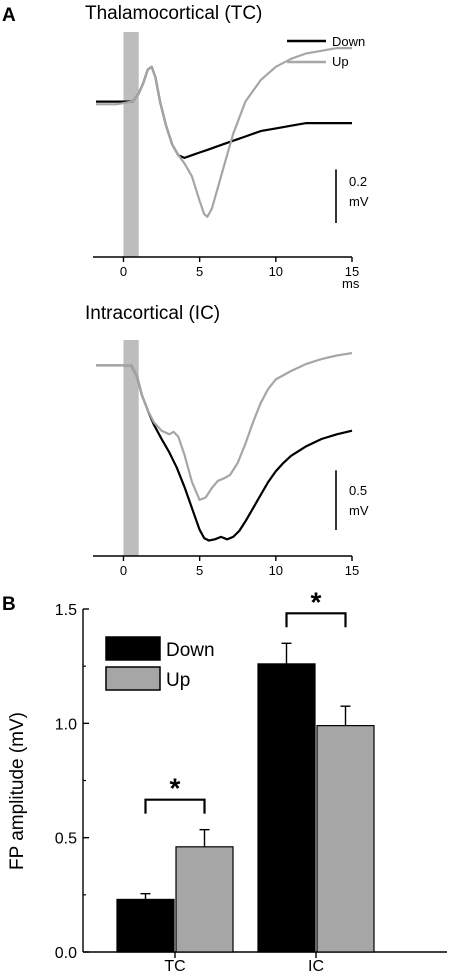 The height and width of the screenshot is (978, 450). I want to click on bar-x-axis: TC2-10 ms IC3-10 ms, so click(265, 964).